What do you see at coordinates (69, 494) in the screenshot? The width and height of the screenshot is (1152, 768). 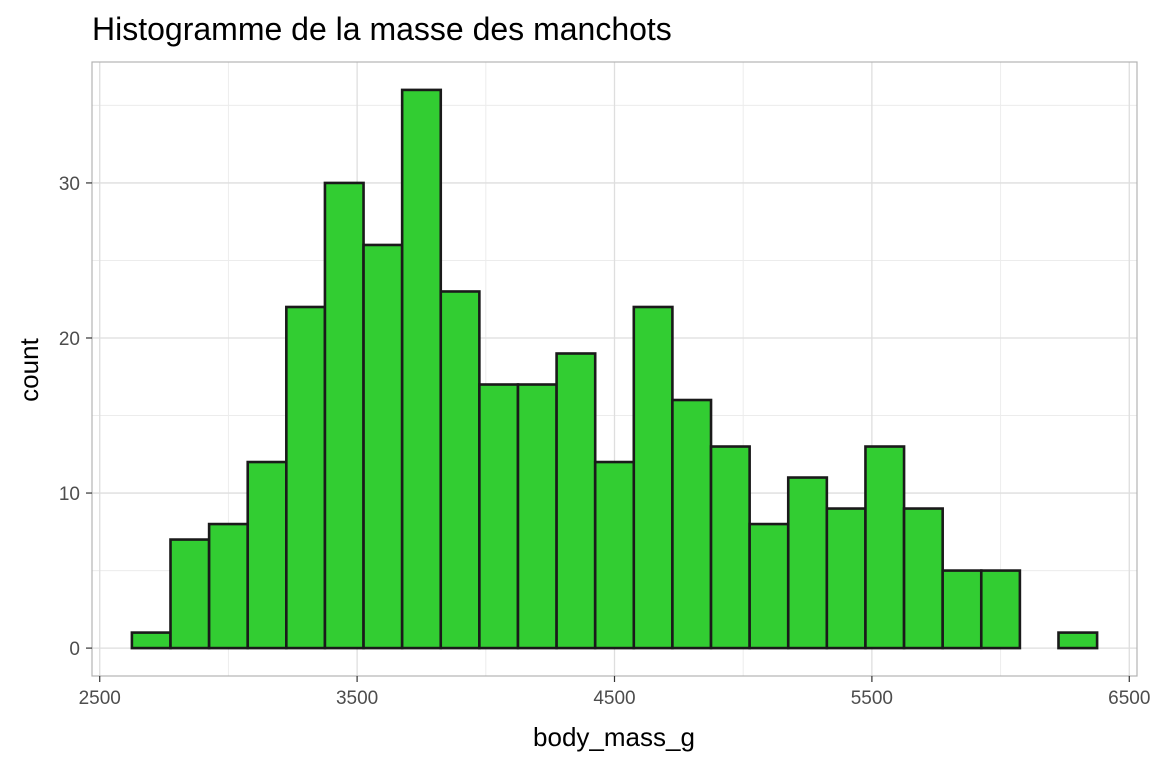 I see `y-tick-label: 10` at bounding box center [69, 494].